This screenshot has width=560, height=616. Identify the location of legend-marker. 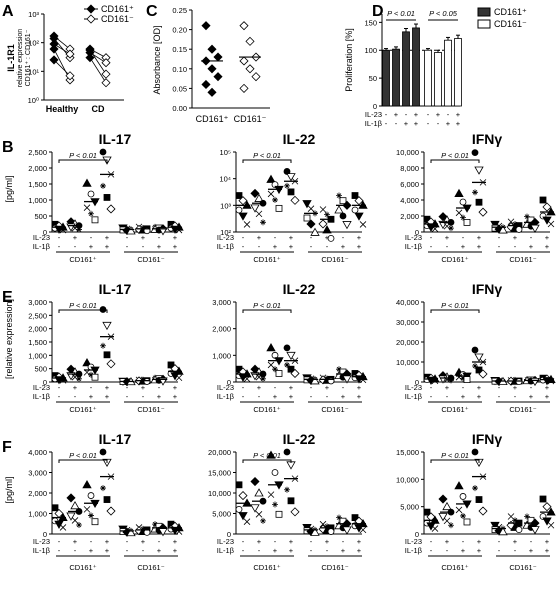
(91, 19).